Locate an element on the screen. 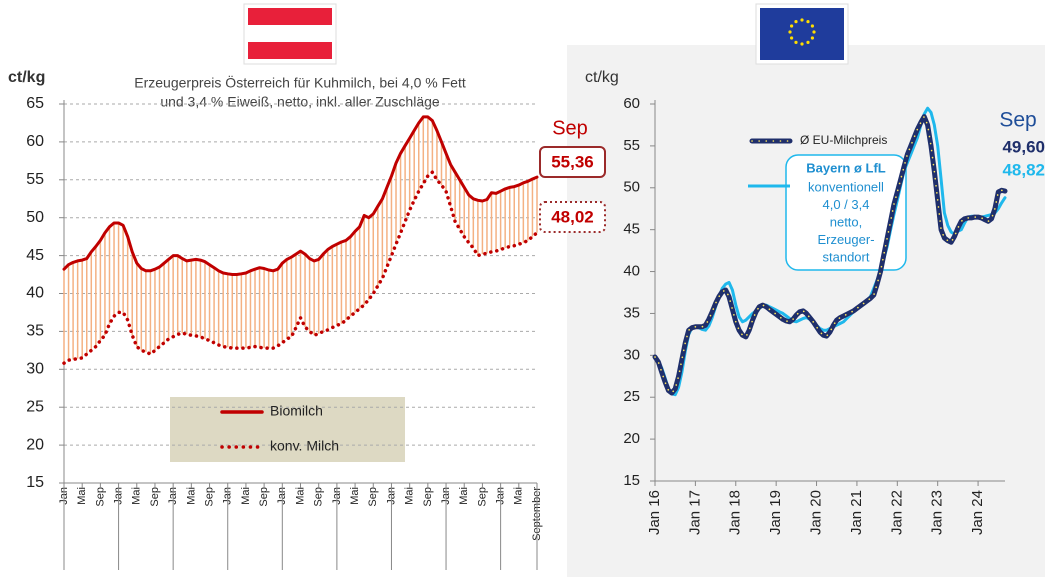 This screenshot has height=577, width=1045. end-value-label: 49,60 is located at coordinates (1023, 146).